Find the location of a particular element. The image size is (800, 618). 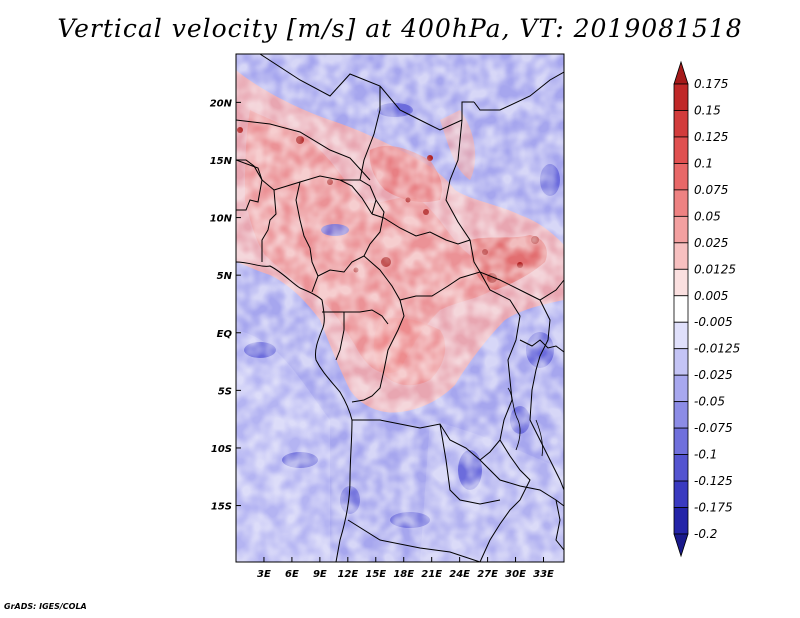

lon-tick-label: 18E is located at coordinates (403, 574).